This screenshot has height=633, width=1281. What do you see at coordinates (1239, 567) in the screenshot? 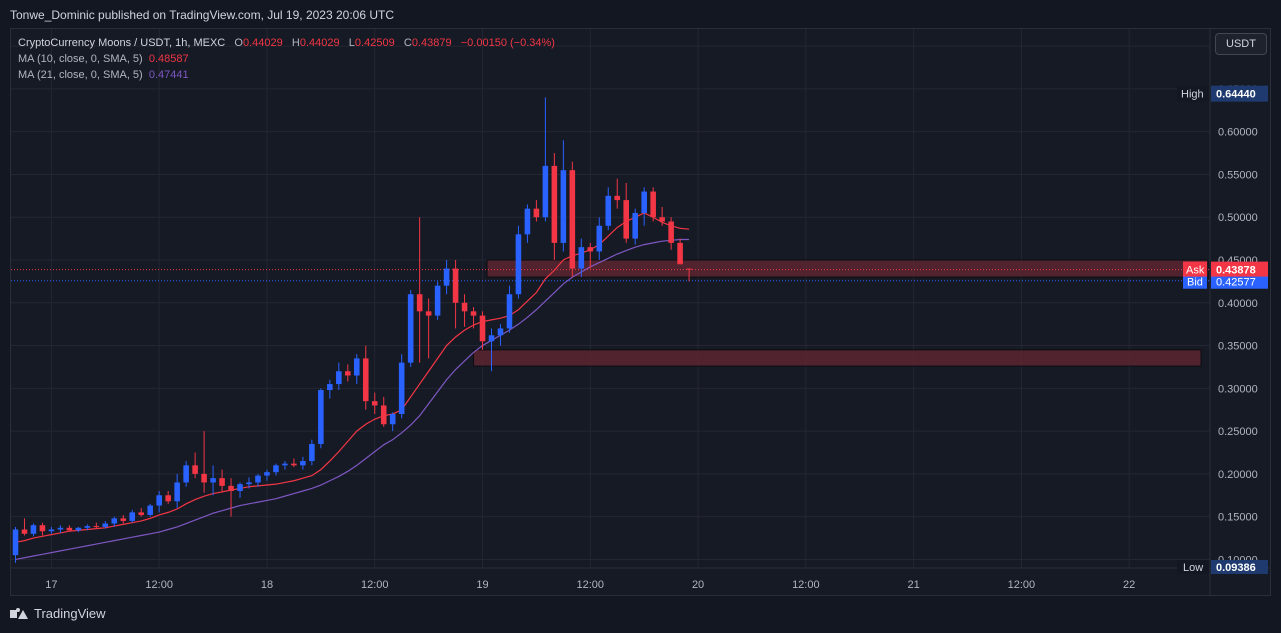
I see `low-price-tag` at bounding box center [1239, 567].